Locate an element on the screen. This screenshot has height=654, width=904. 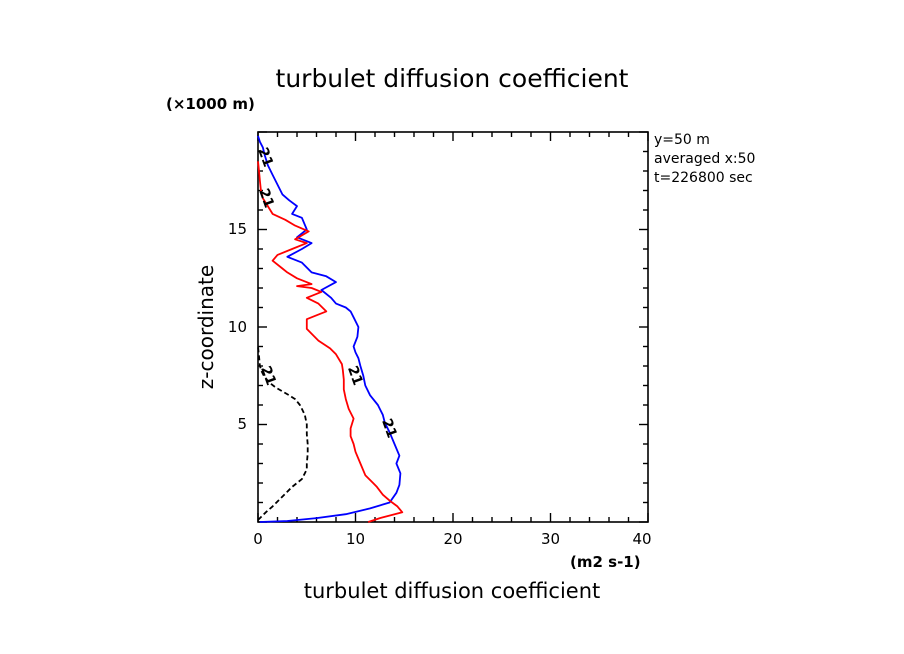
info-box: y=50 m averaged x:50 t=226800 sec is located at coordinates (704, 159).